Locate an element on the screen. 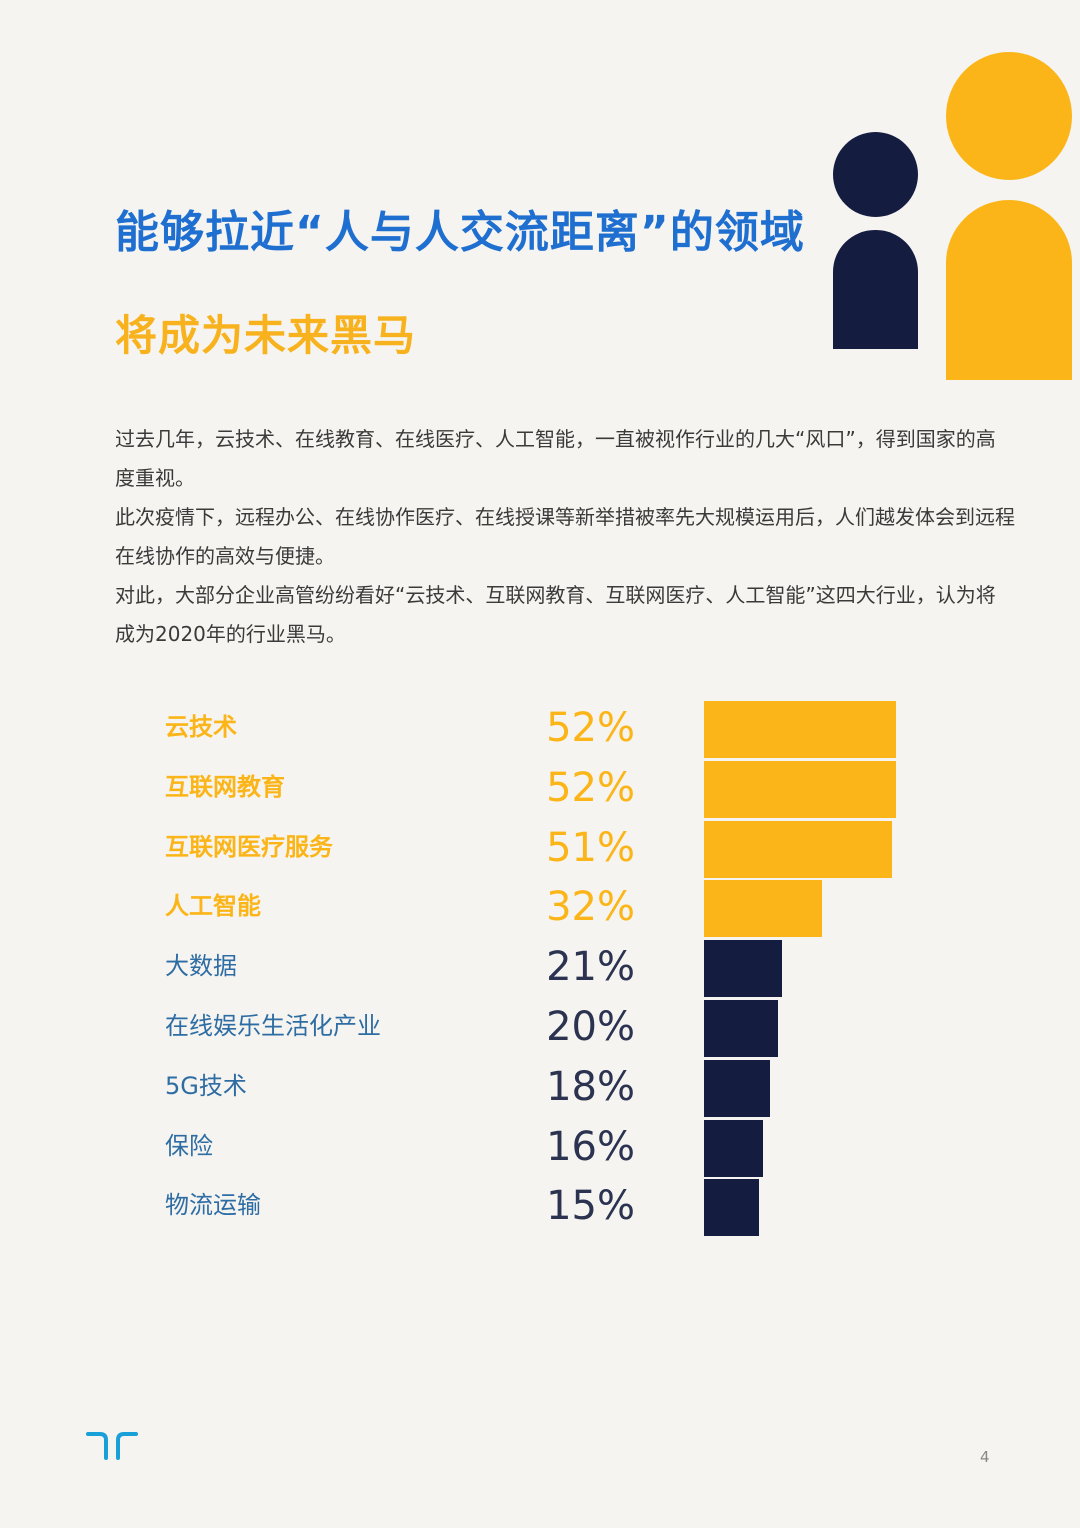 This screenshot has width=1080, height=1528. category-label: 在线娱乐生活化产业 is located at coordinates (273, 1026).